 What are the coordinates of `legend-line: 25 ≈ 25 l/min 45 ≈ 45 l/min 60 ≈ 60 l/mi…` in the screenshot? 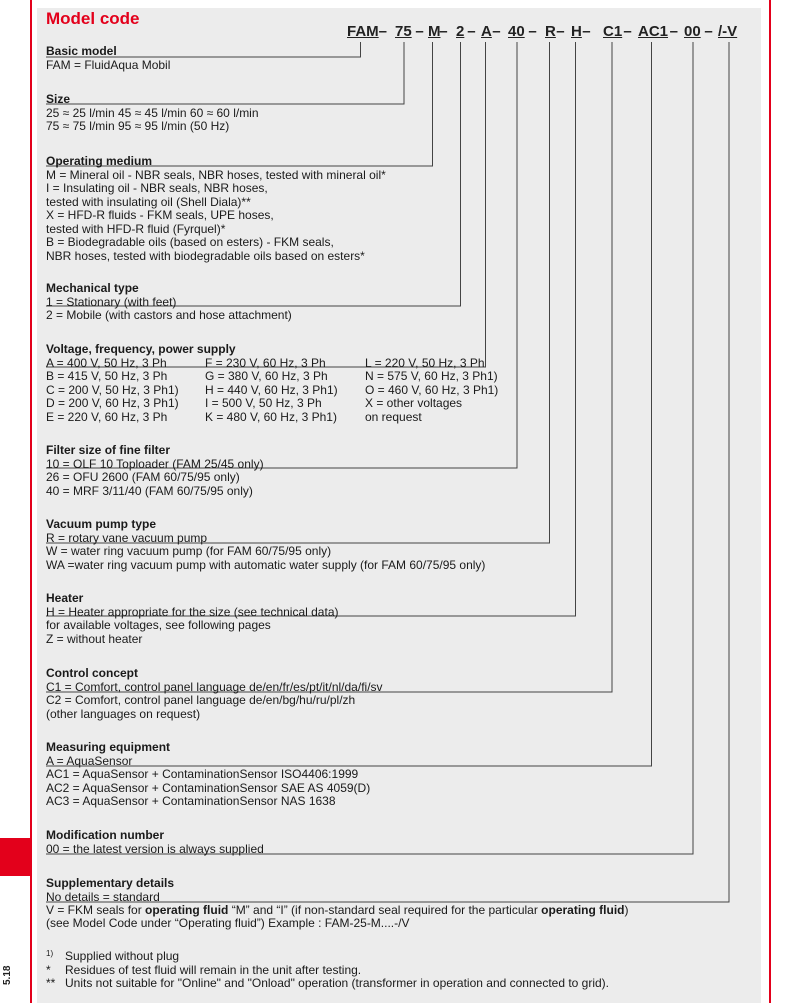 It's located at (152, 112).